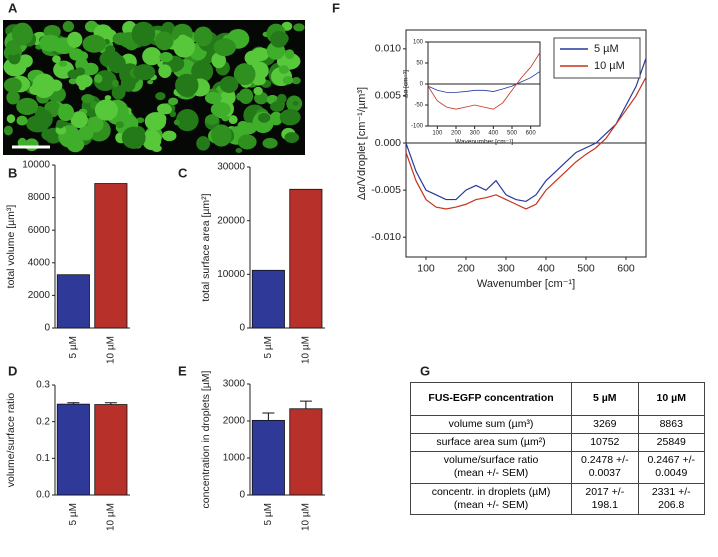  What do you see at coordinates (418, 106) in the screenshot?
I see `y-tick-label: -50` at bounding box center [418, 106].